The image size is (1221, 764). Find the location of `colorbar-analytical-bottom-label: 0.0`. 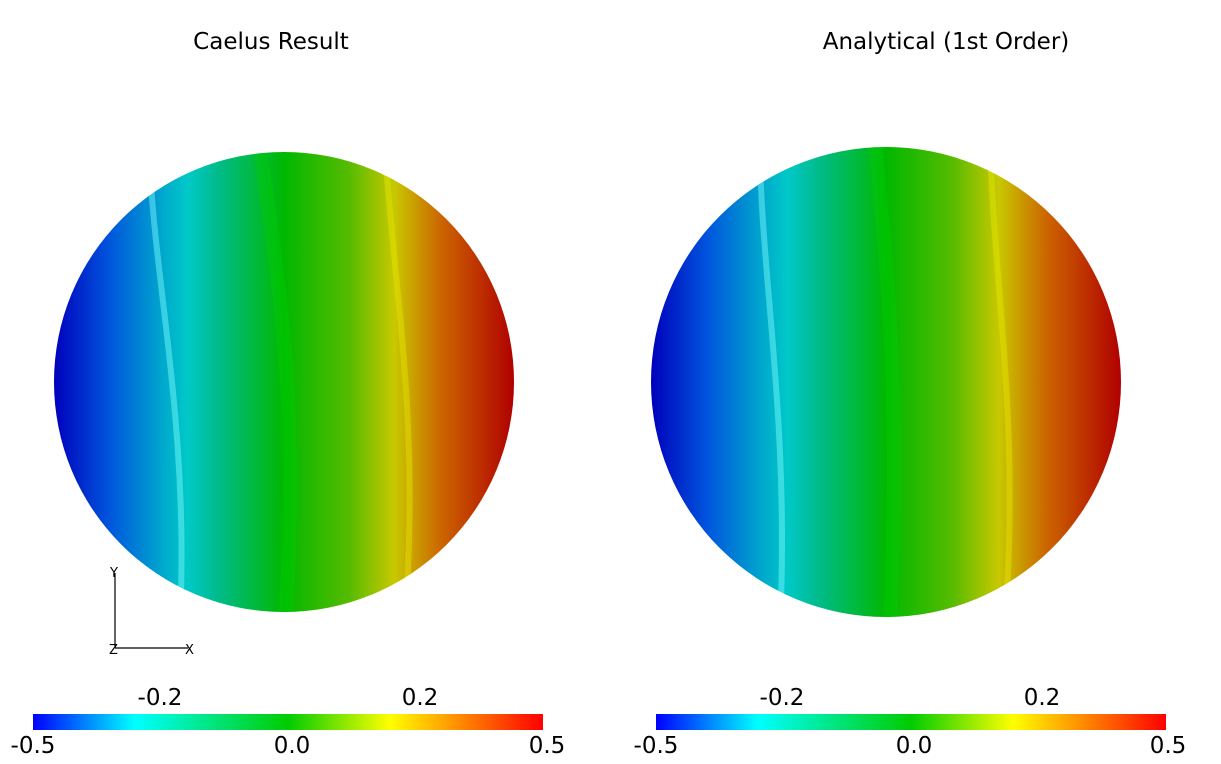

colorbar-analytical-bottom-label: 0.0 is located at coordinates (914, 746).